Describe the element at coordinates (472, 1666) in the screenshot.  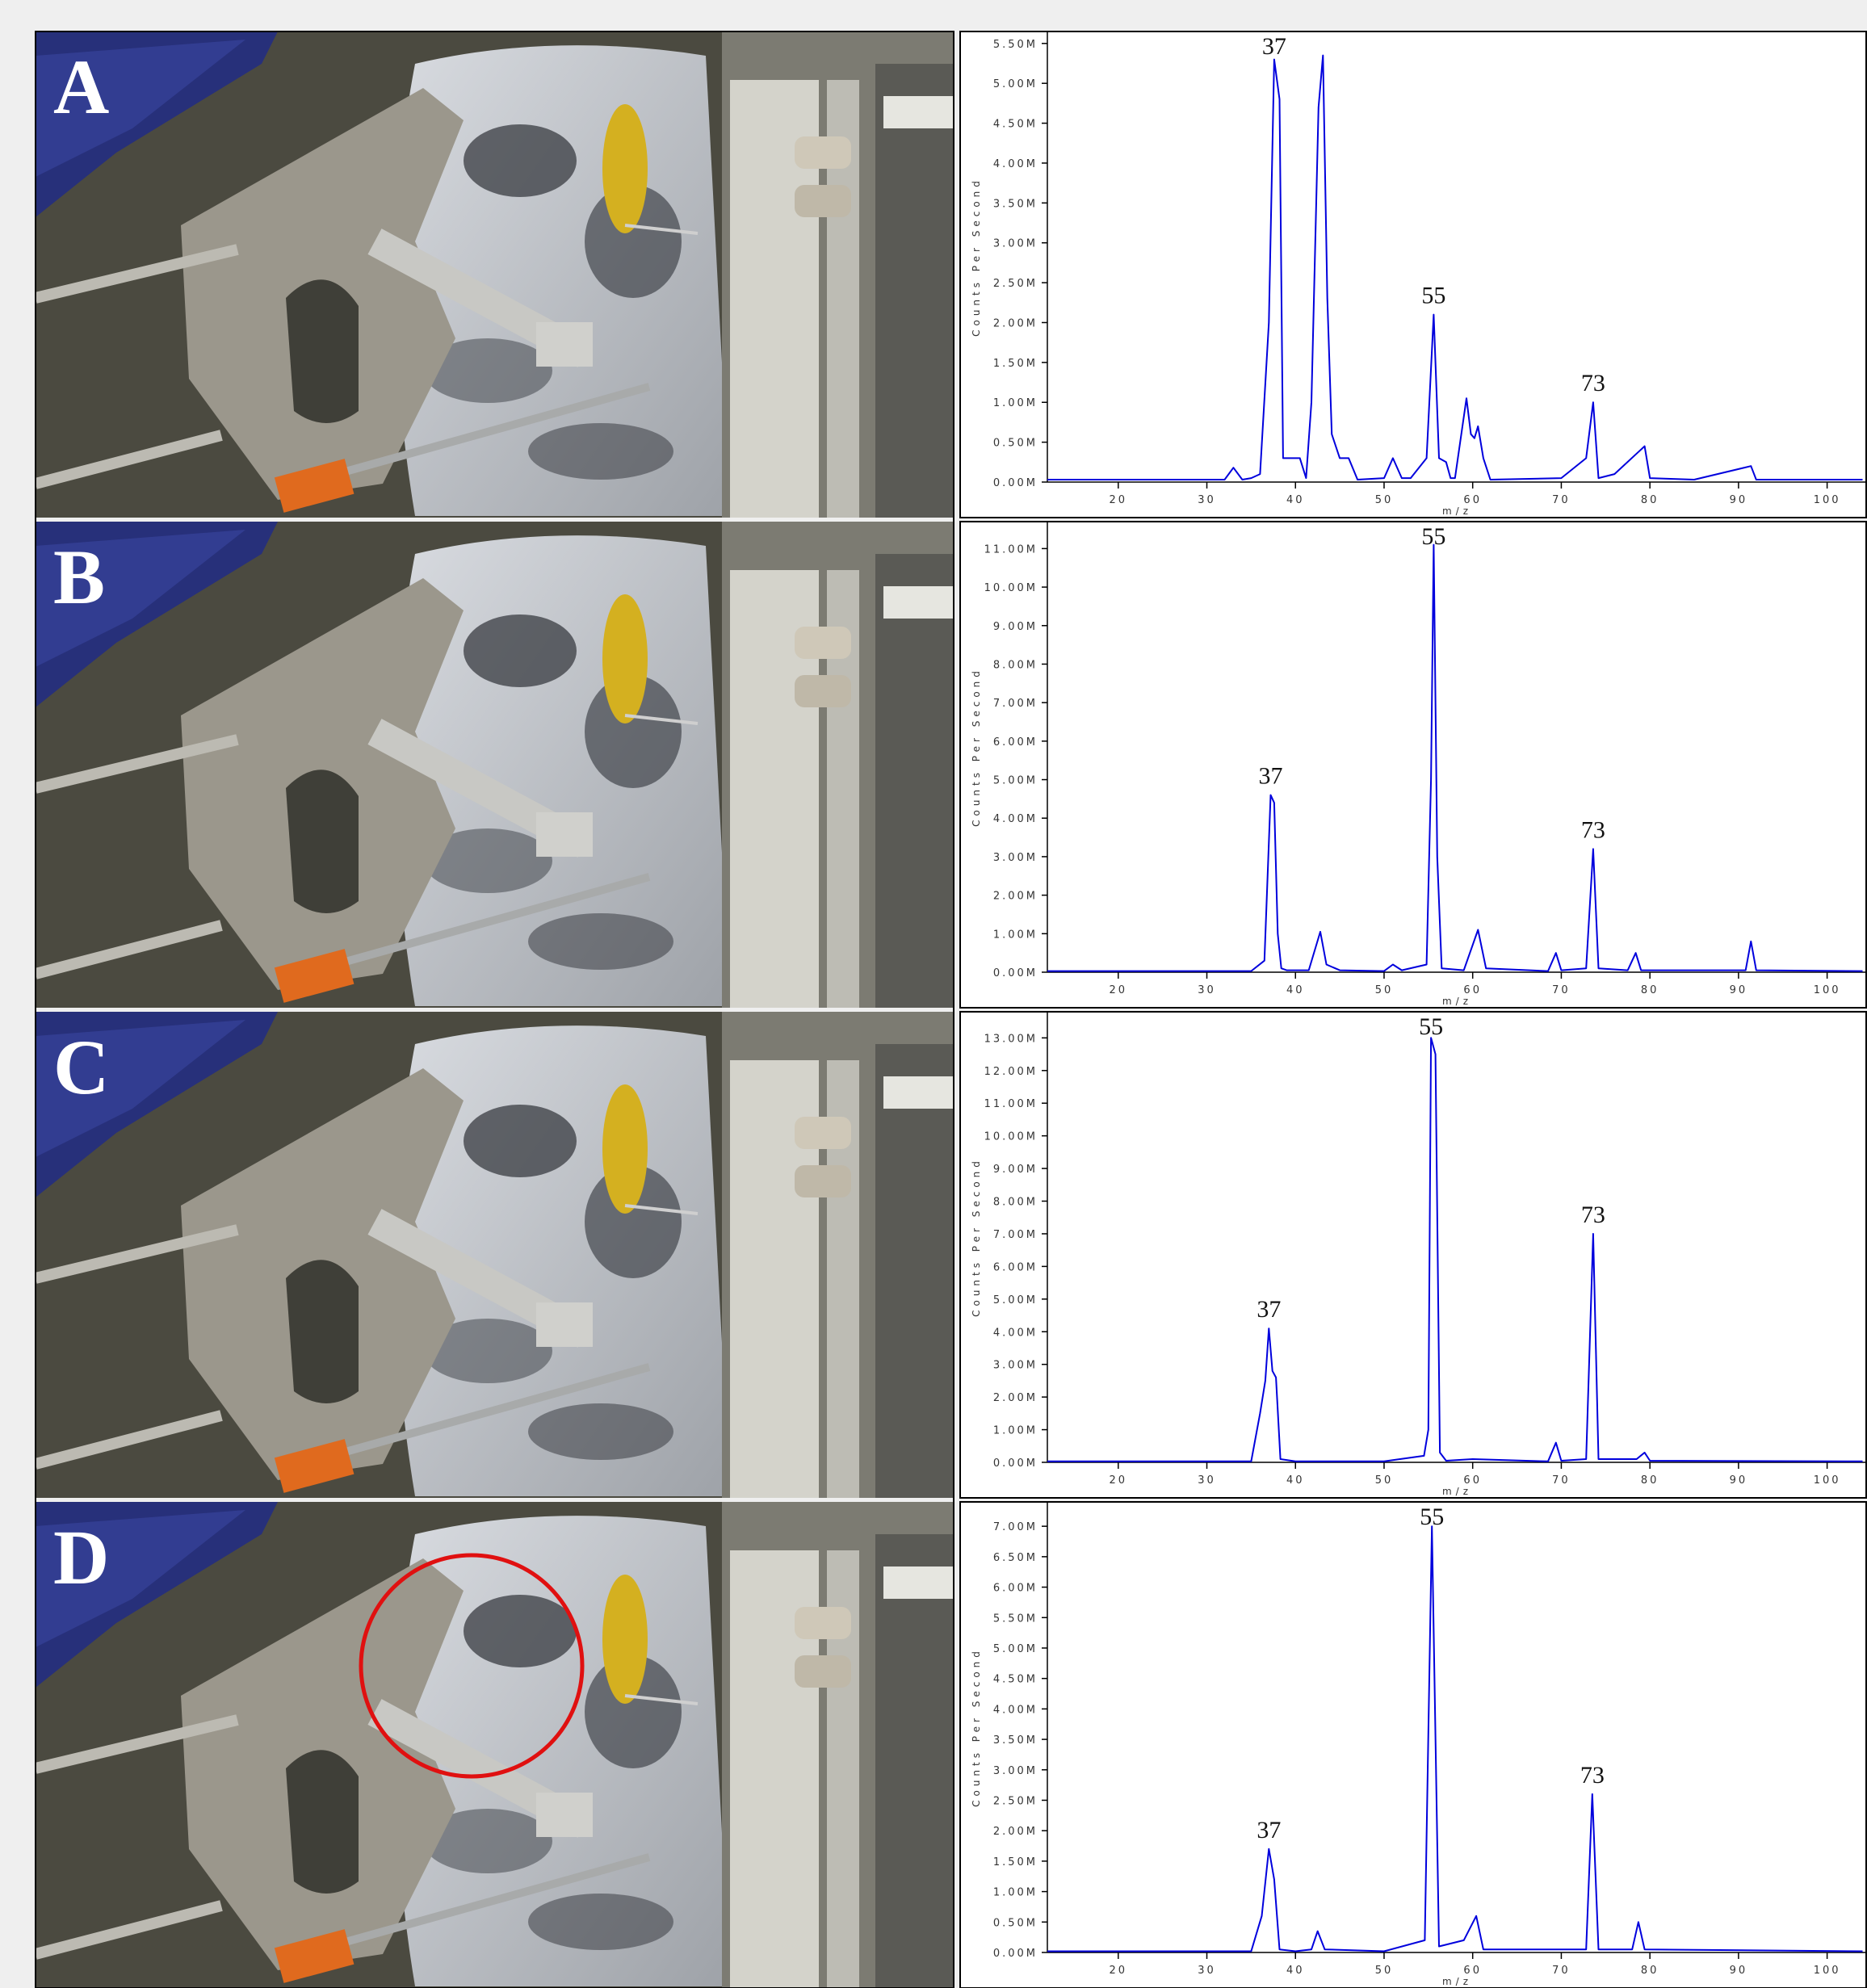
I see `highlight-circle` at that location.